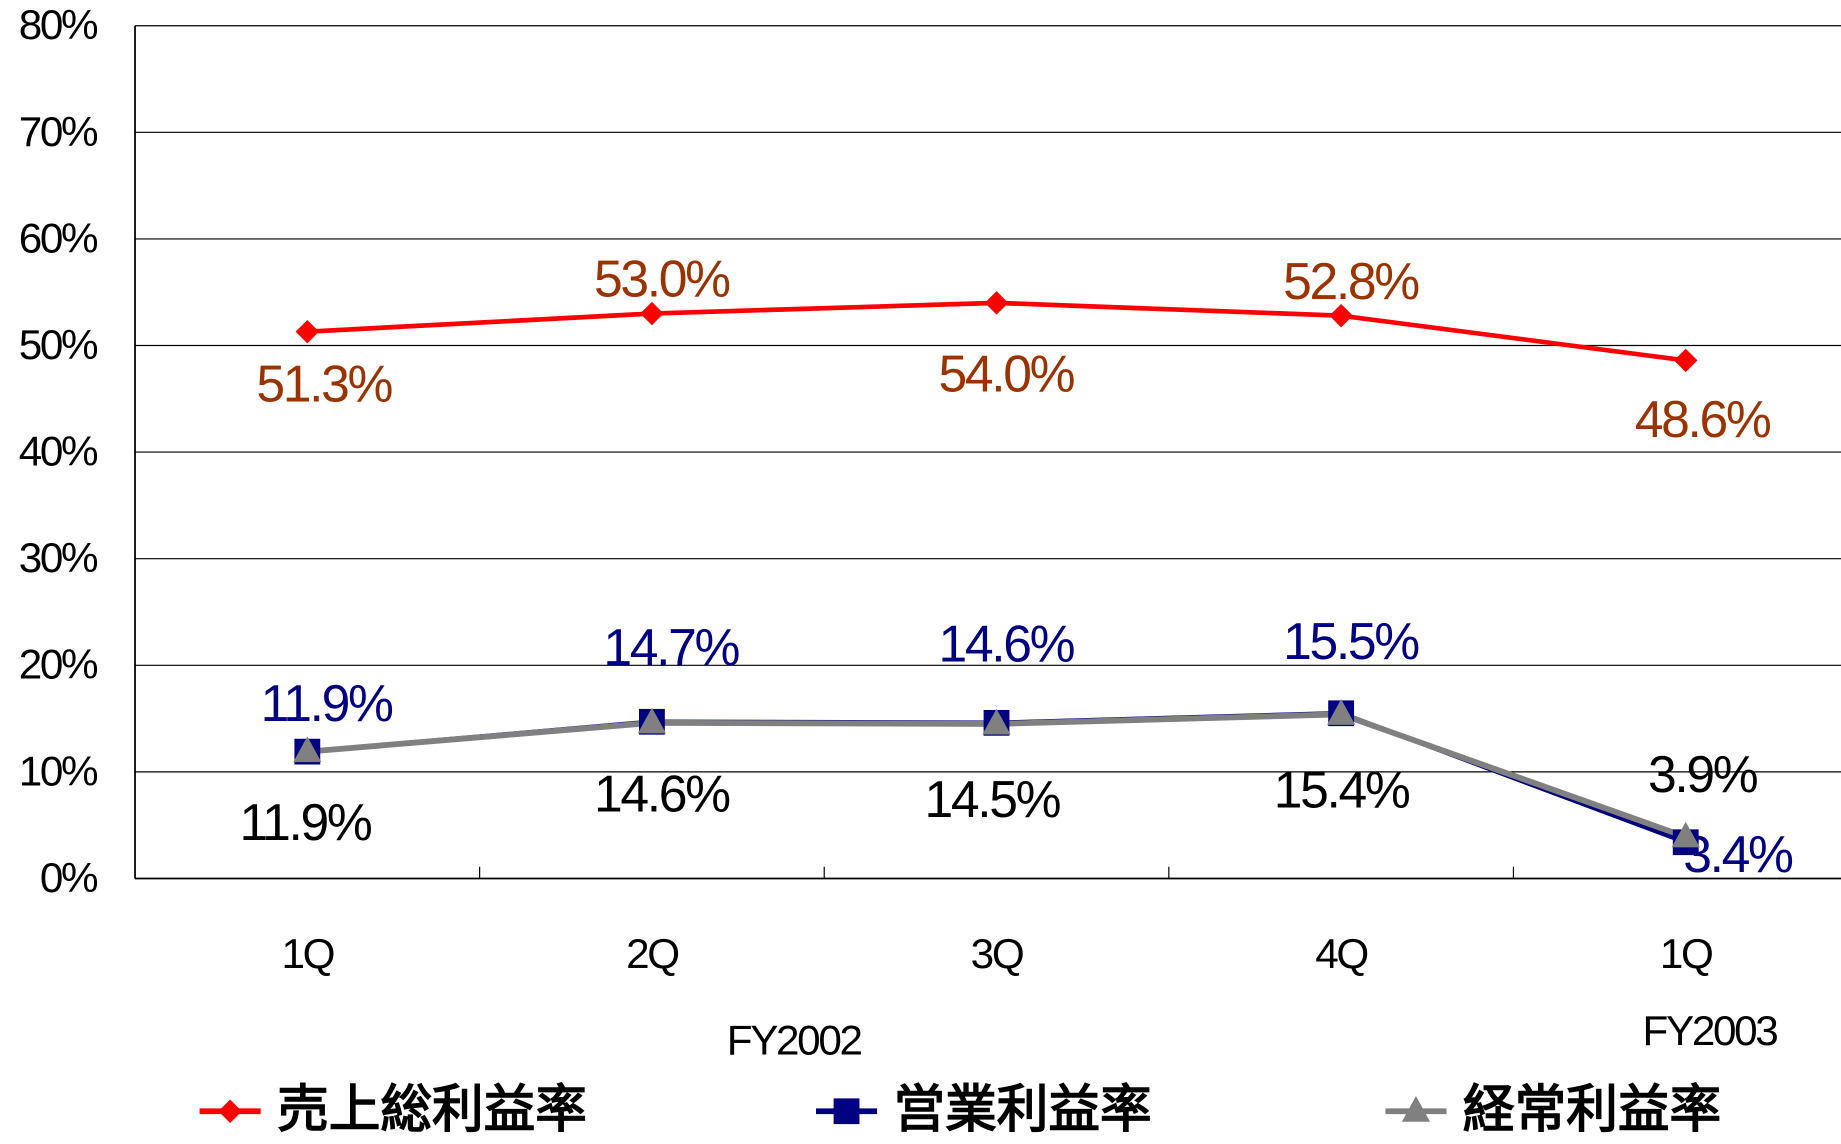  What do you see at coordinates (991, 799) in the screenshot?
I see `data-label: 14.5%` at bounding box center [991, 799].